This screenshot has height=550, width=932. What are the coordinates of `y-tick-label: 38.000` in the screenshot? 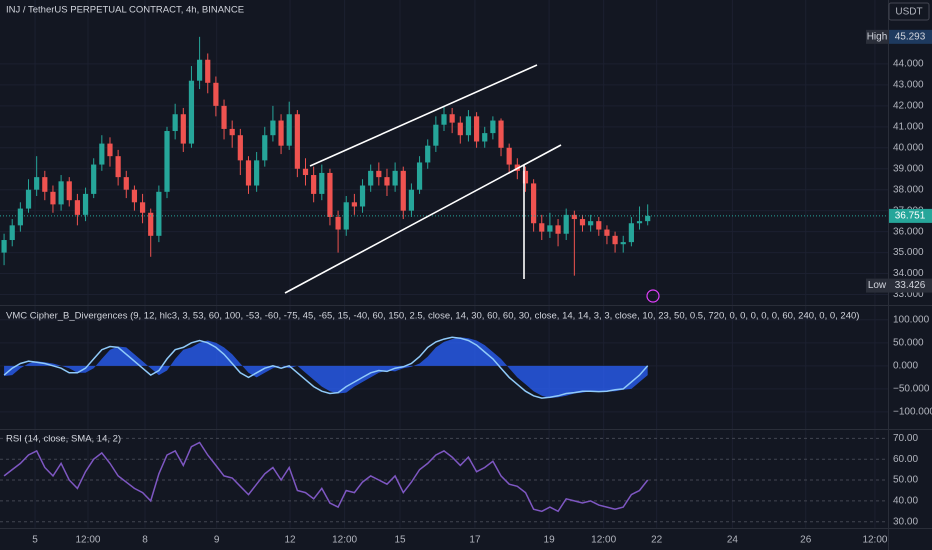 It's located at (908, 189).